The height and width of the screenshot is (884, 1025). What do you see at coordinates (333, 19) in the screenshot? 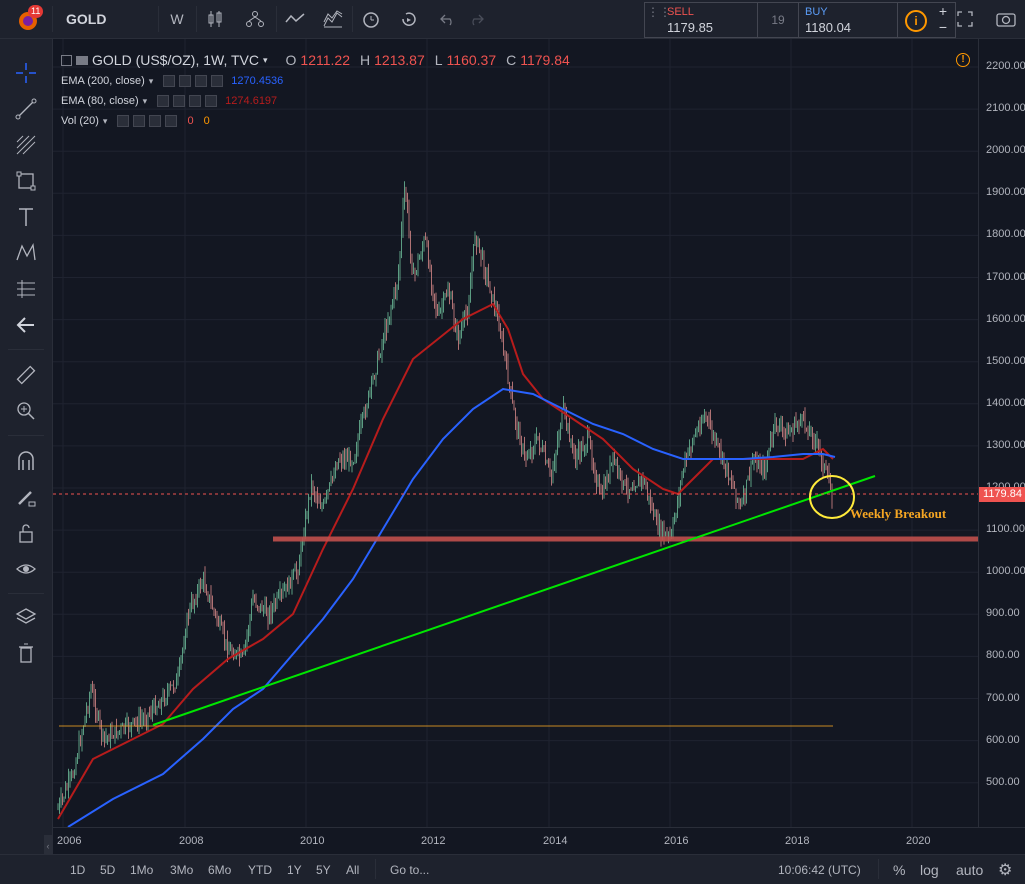
I see `templates-icon` at bounding box center [333, 19].